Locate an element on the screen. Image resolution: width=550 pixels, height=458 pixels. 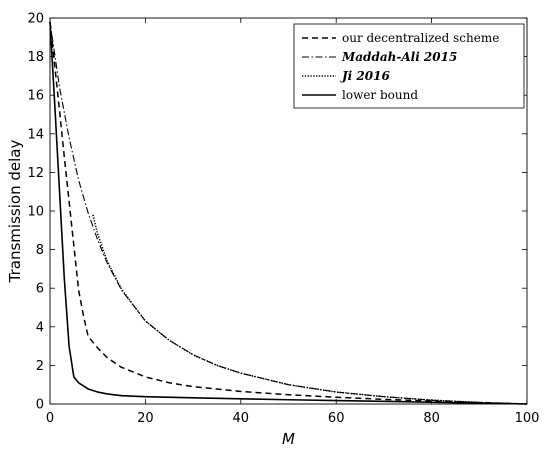
legend-label: lower bound is located at coordinates (380, 95).